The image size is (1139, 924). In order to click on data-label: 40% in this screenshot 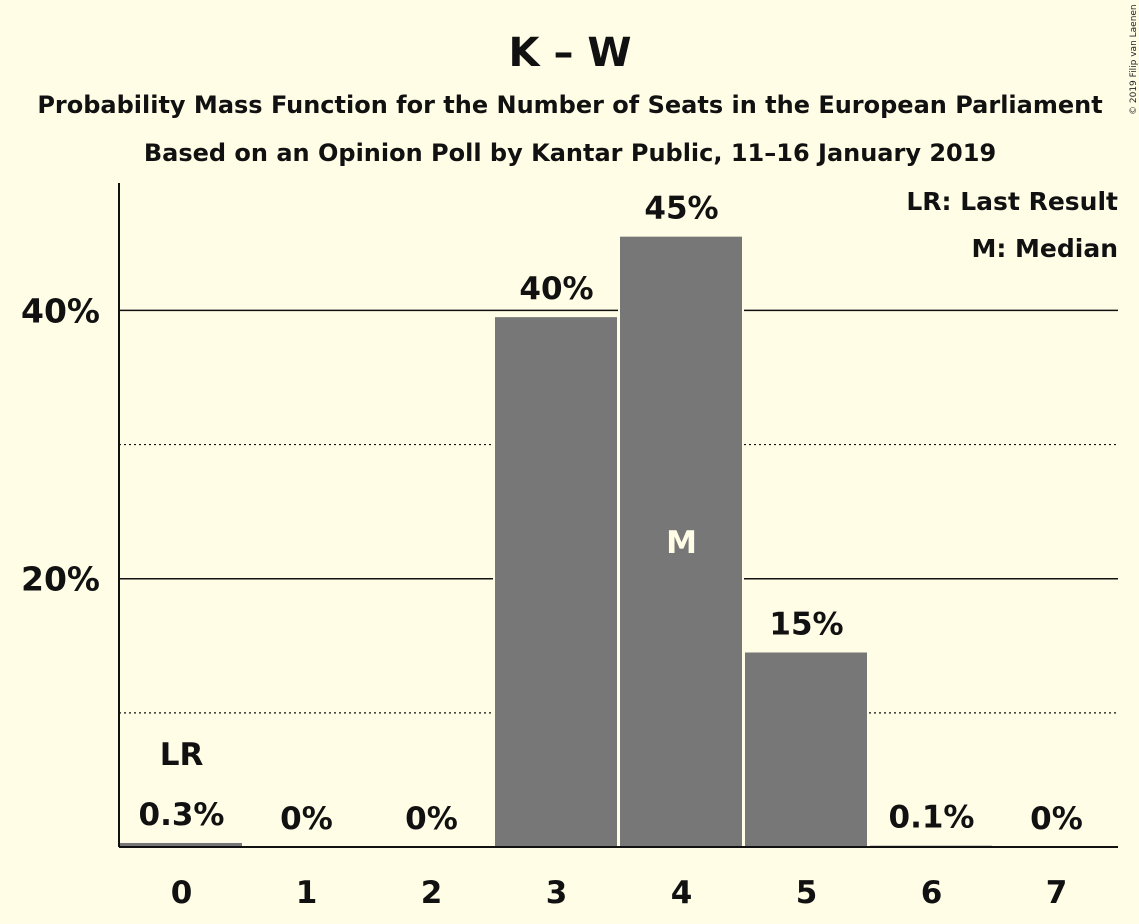, I will do `click(556, 289)`.